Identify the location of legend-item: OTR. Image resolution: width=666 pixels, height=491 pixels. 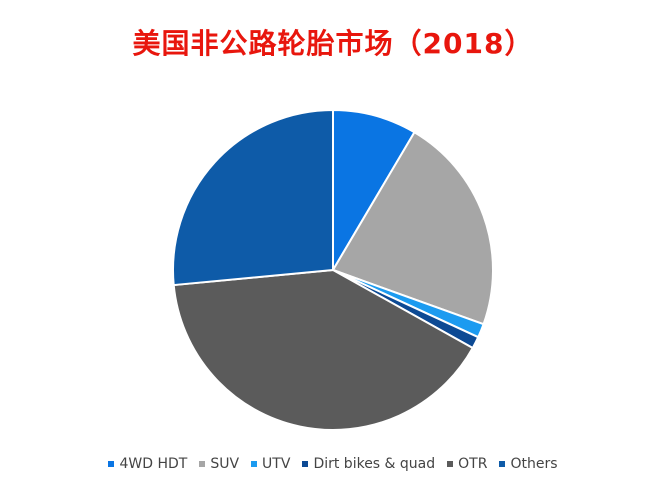
(467, 464).